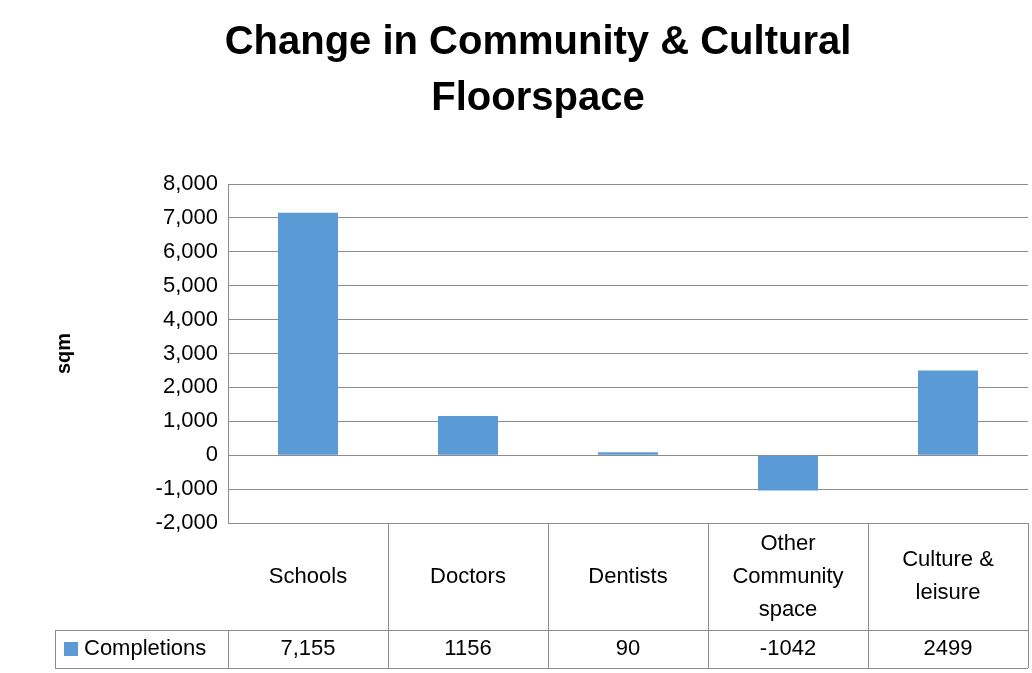 The height and width of the screenshot is (673, 1032). I want to click on y-tick-label: 2,000, so click(190, 386).